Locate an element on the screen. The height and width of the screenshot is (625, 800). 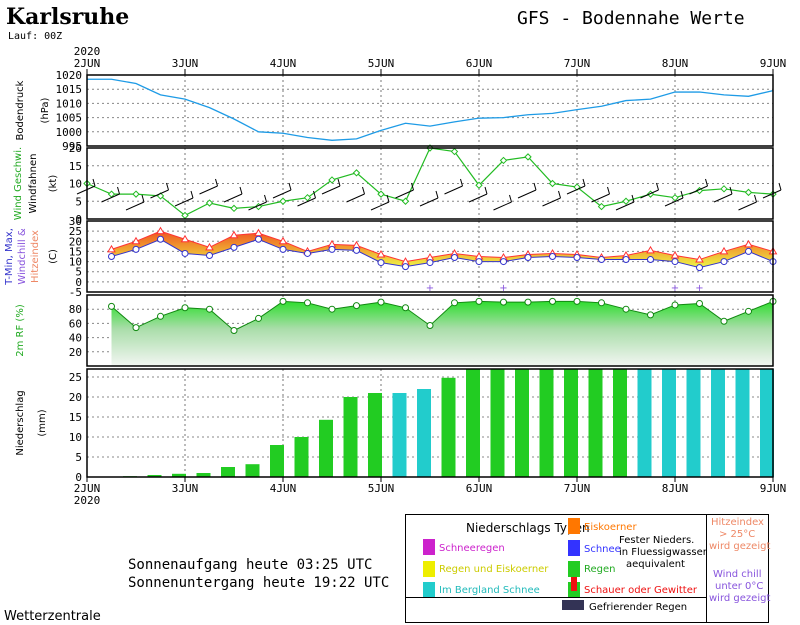
y-tick-label: 0 is located at coordinates (78, 219).